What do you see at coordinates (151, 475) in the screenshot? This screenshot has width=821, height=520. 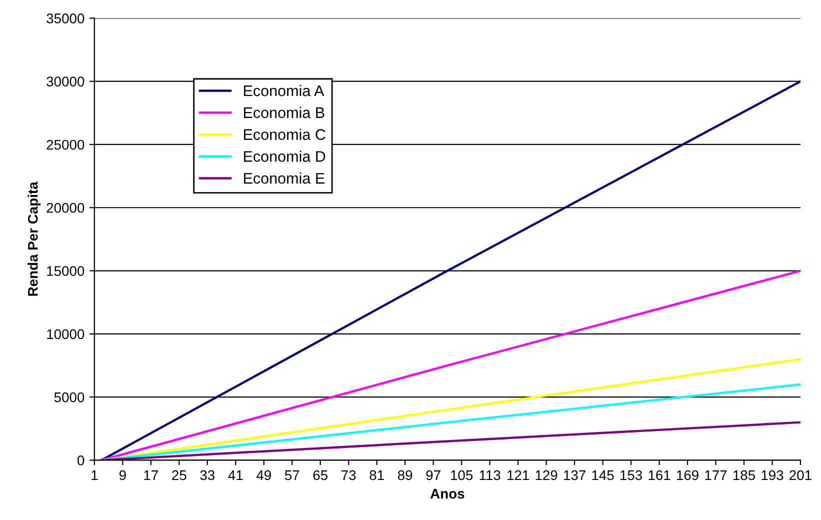 I see `x-tick-label: 17` at bounding box center [151, 475].